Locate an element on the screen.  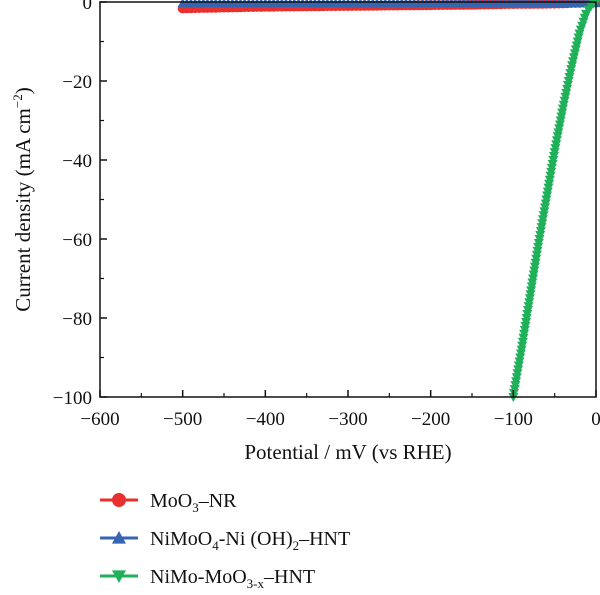
x-tick-label: −600 is located at coordinates (99, 419).